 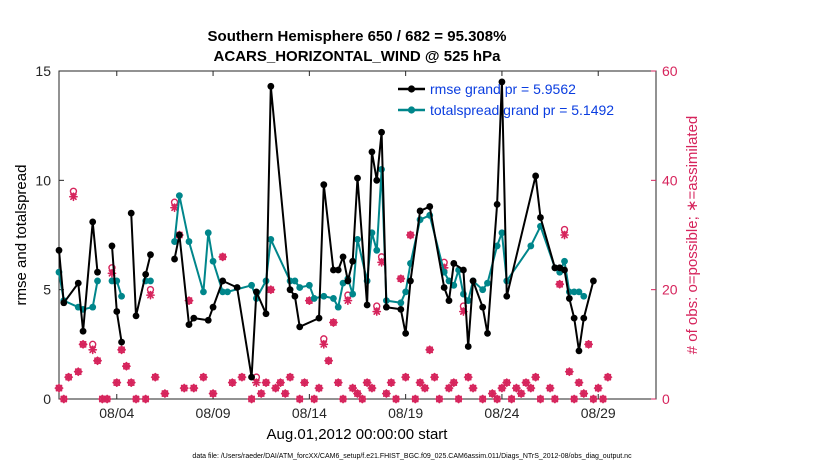 What do you see at coordinates (213, 413) in the screenshot?
I see `x-tick-label: 08/09` at bounding box center [213, 413].